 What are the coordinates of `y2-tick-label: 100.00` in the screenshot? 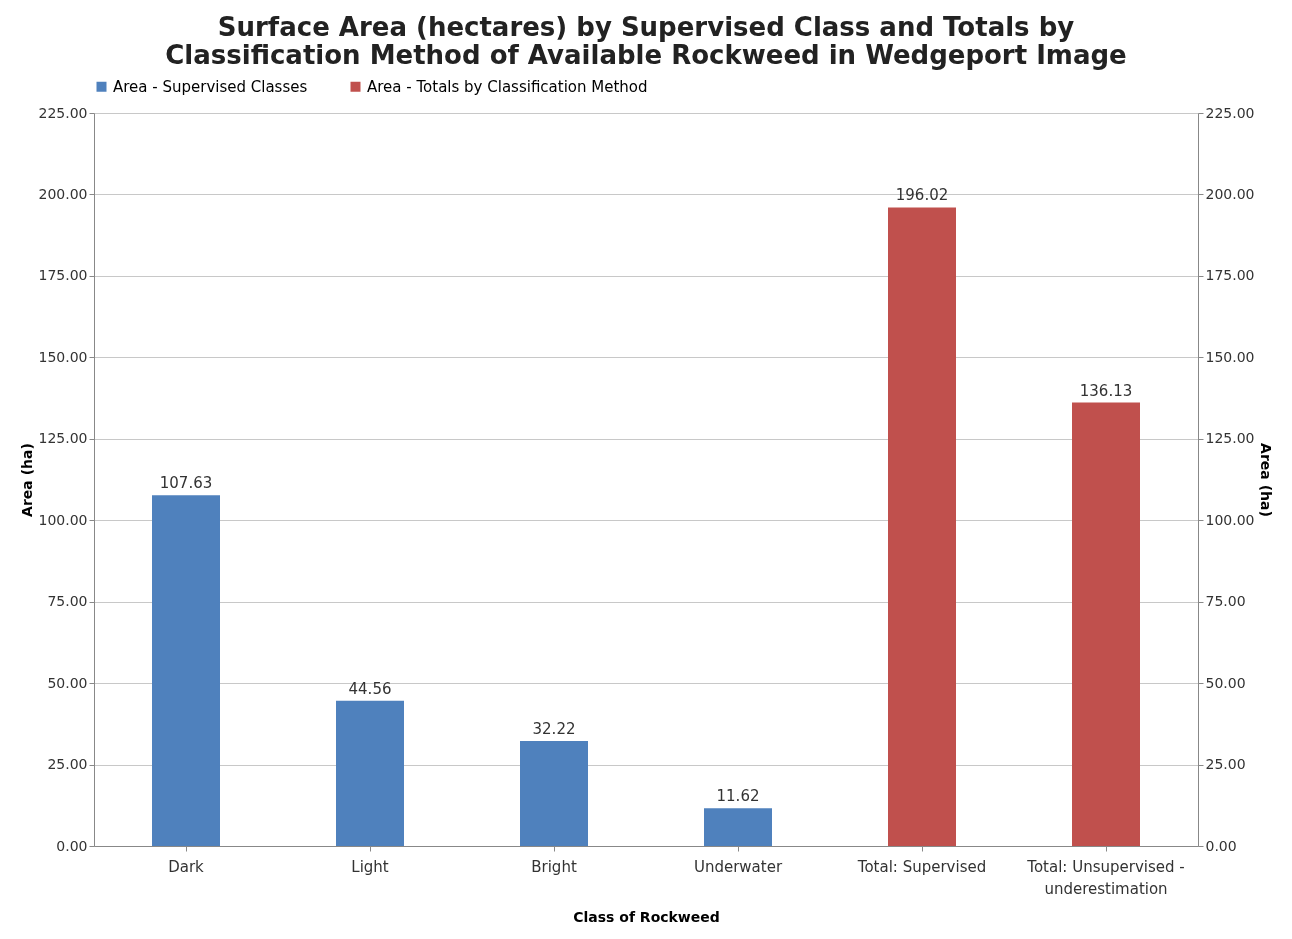 It's located at (1230, 519).